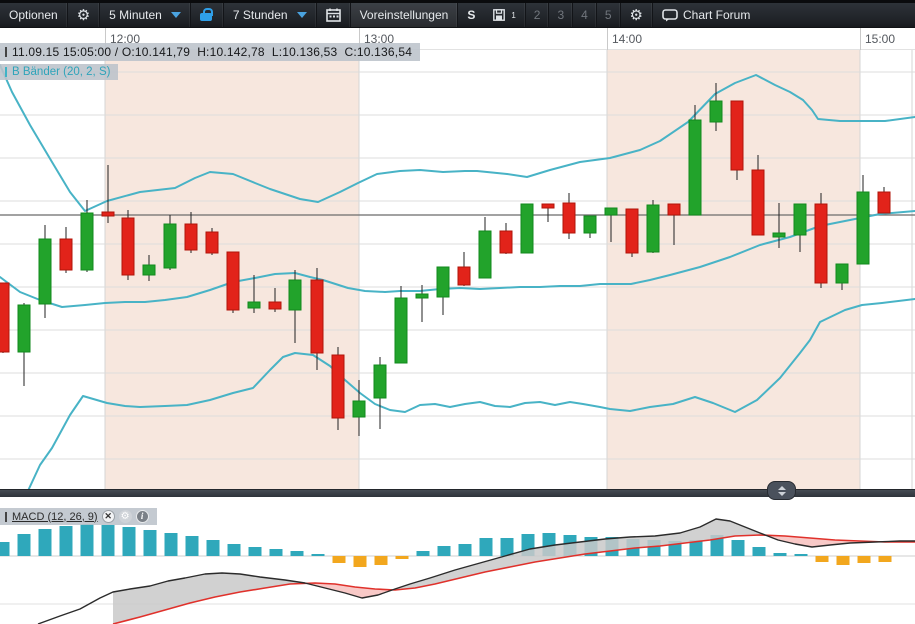 The height and width of the screenshot is (624, 915). Describe the element at coordinates (404, 13) in the screenshot. I see `presets-button: Voreinstellungen` at that location.